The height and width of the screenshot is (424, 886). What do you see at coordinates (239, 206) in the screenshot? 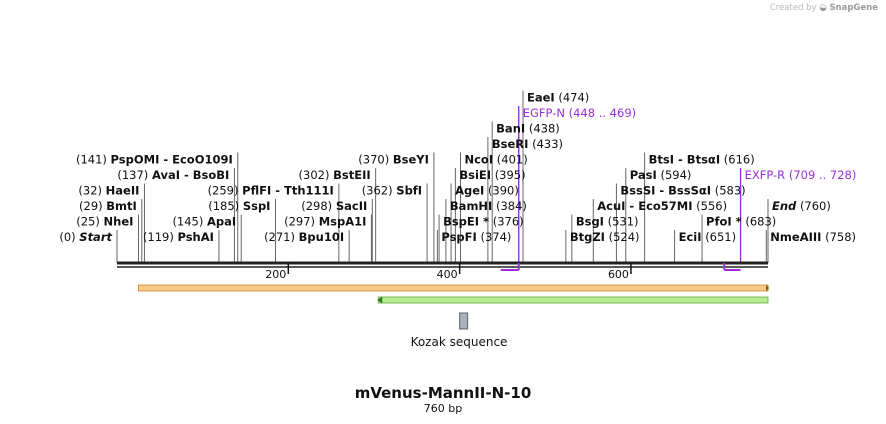
I see `site-label-sspi: (185) SspI` at bounding box center [239, 206].